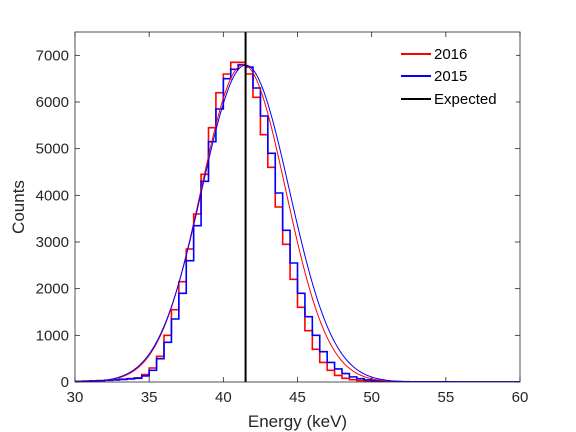 The width and height of the screenshot is (576, 432). I want to click on x-tick-label: 55, so click(445, 397).